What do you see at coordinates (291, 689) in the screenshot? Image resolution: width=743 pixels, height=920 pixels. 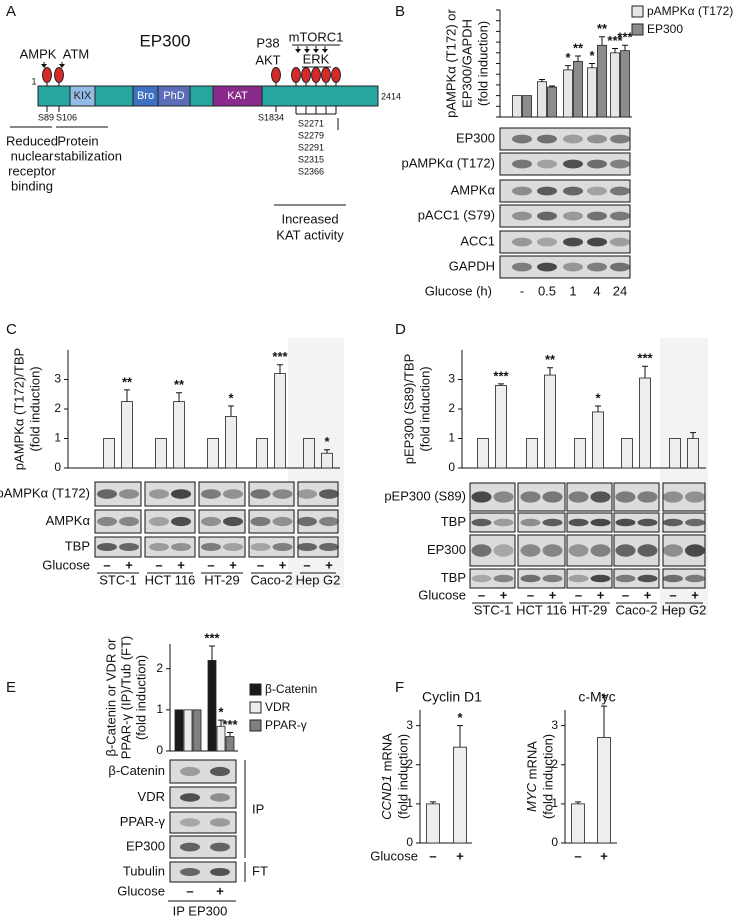 I see `legend-label: β-Catenin` at bounding box center [291, 689].